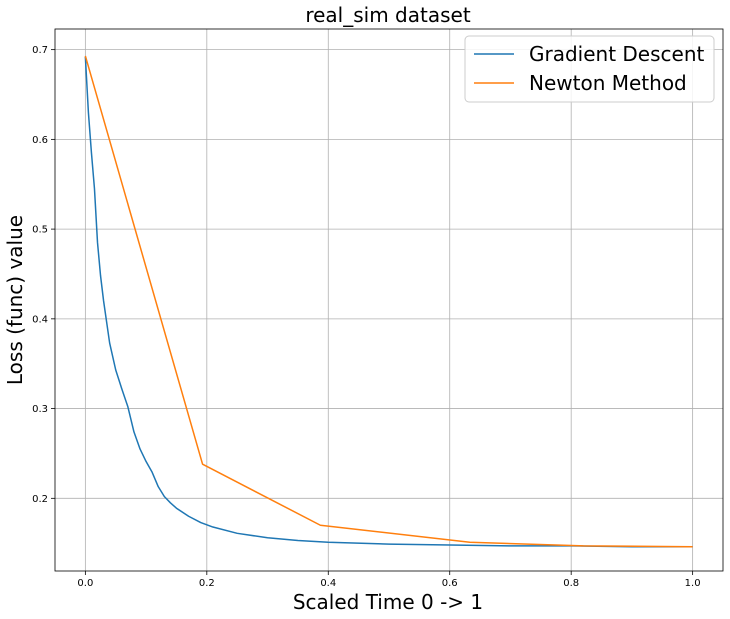 The height and width of the screenshot is (619, 730). I want to click on x-tick-label: 0.2, so click(207, 583).